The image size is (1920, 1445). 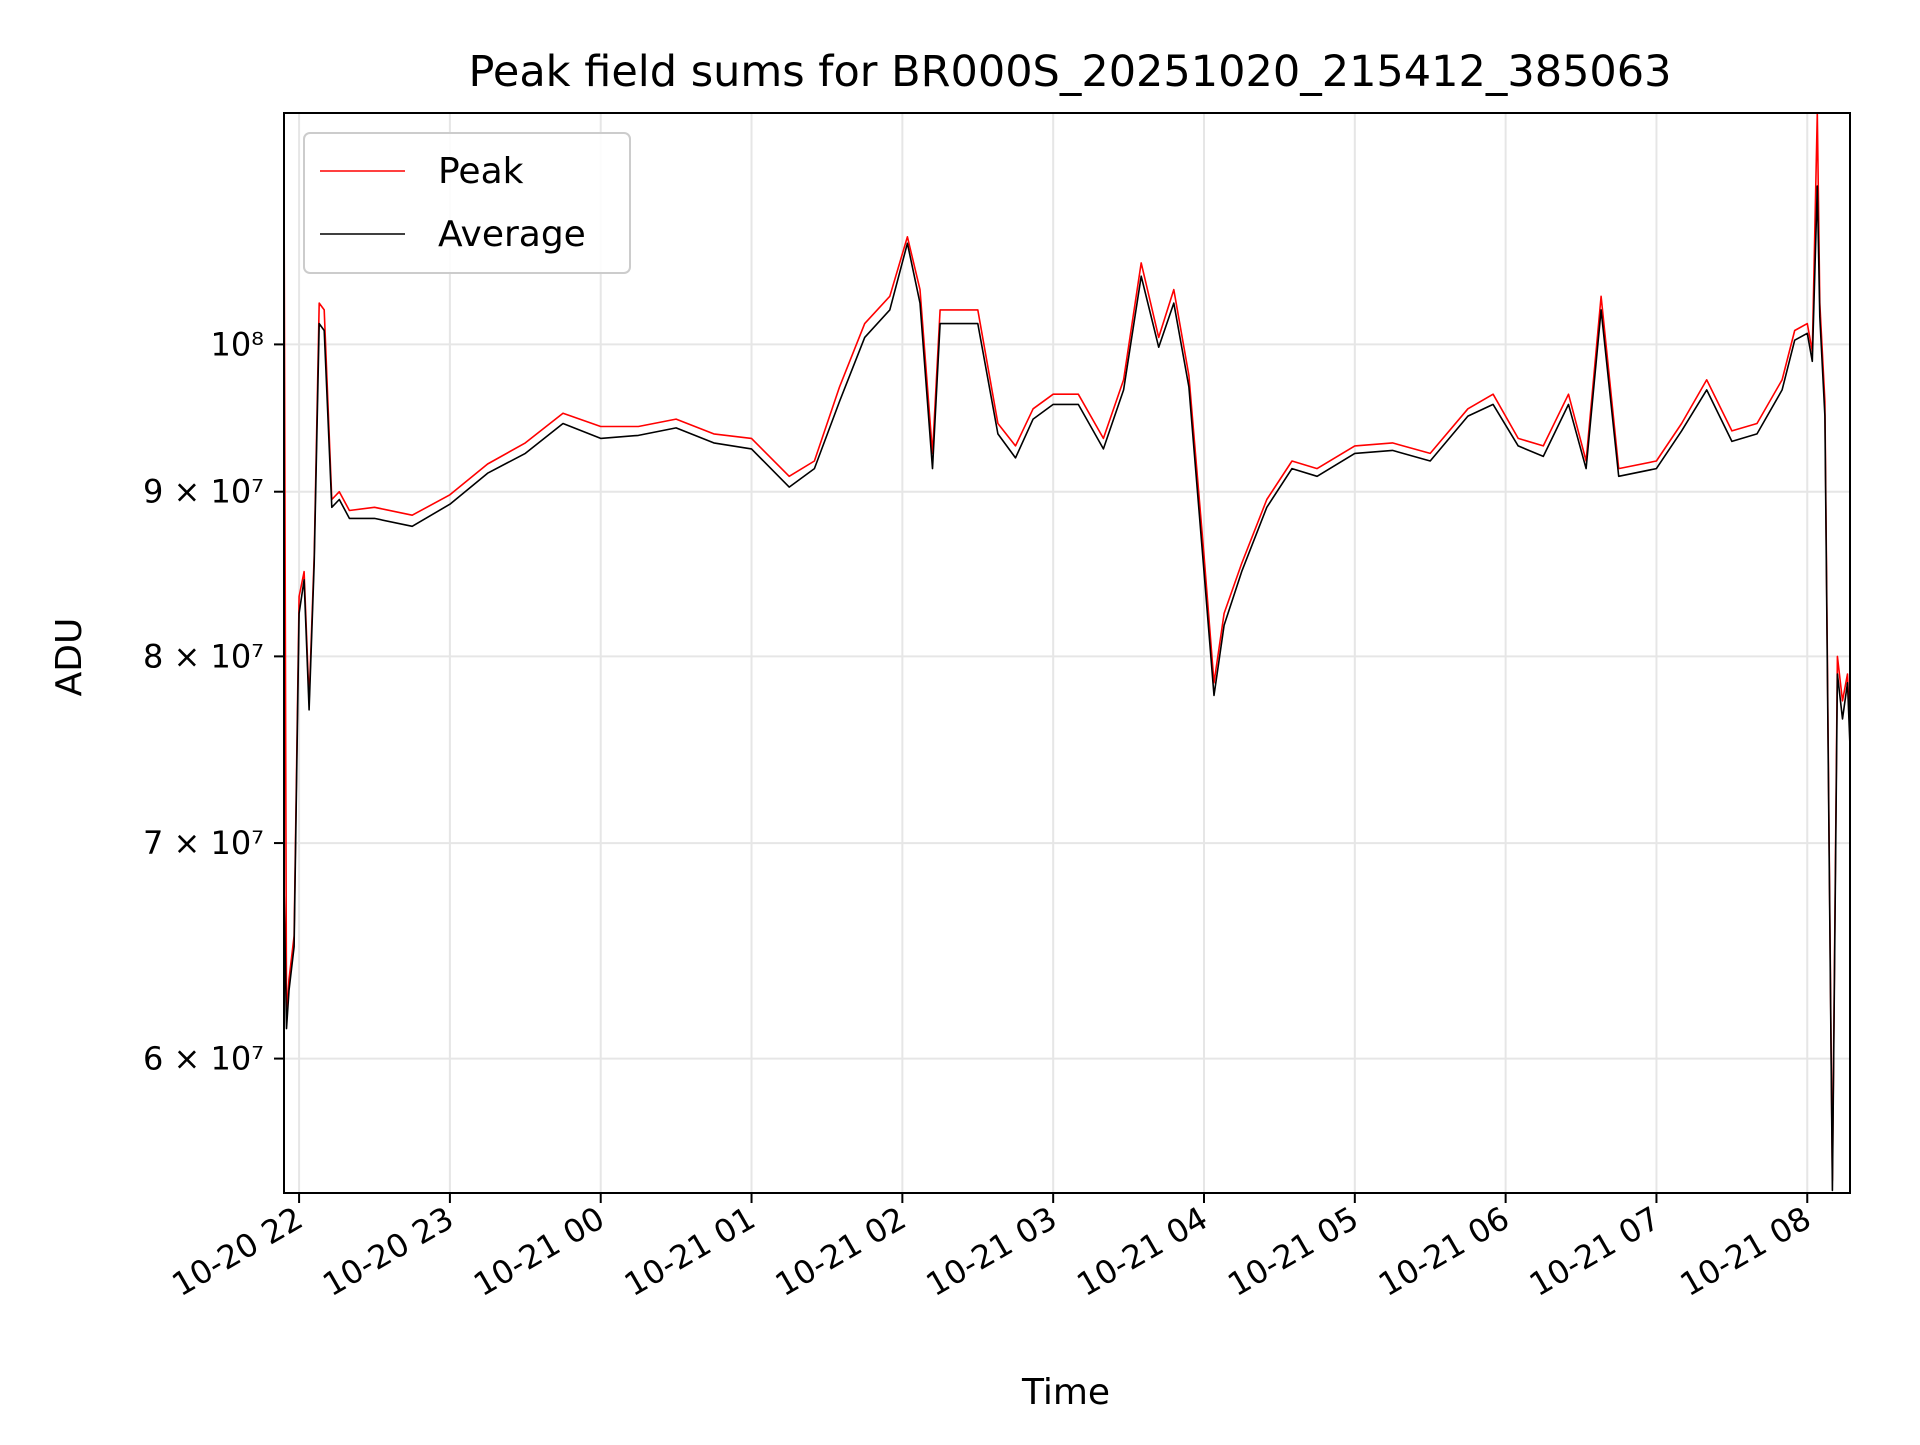 I want to click on legend: Peak Average, so click(x=467, y=203).